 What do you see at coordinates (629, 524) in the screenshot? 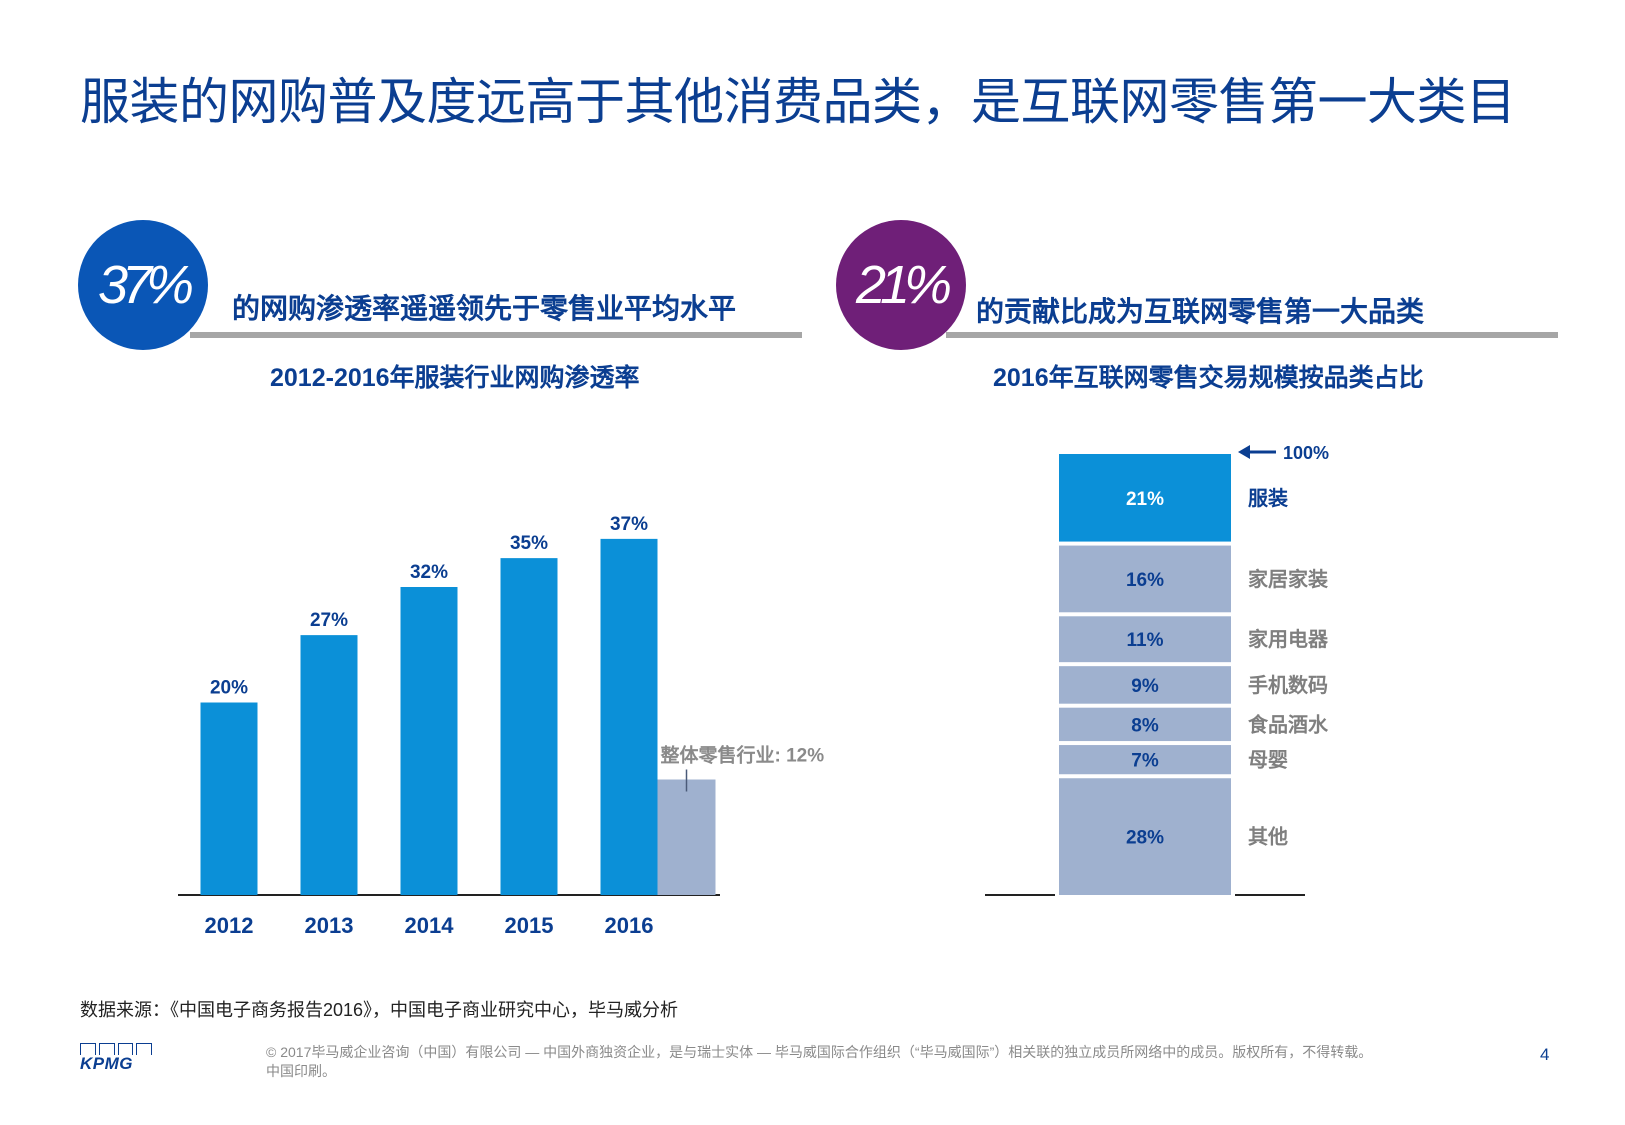
I see `bar-value-label: 37%` at bounding box center [629, 524].